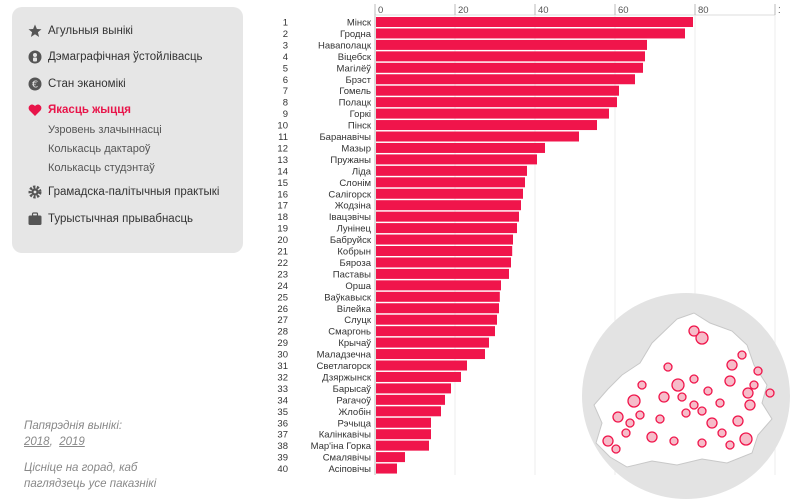 Image resolution: width=800 pixels, height=499 pixels. Describe the element at coordinates (105, 130) in the screenshot. I see `sub-item-crime-level: Узровень злачыннасці` at that location.